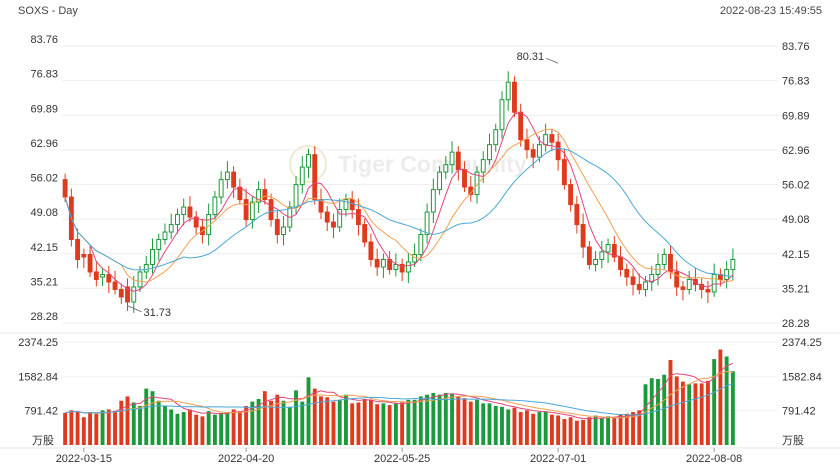 Image resolution: width=840 pixels, height=470 pixels. Describe the element at coordinates (796, 116) in the screenshot. I see `price-tick-right: 69.89` at that location.